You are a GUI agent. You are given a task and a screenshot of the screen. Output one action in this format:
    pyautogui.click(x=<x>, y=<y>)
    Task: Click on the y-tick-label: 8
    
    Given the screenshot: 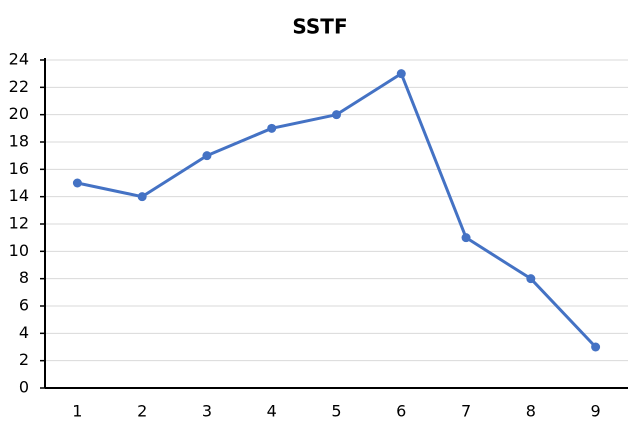 What is the action you would take?
    pyautogui.click(x=24, y=277)
    